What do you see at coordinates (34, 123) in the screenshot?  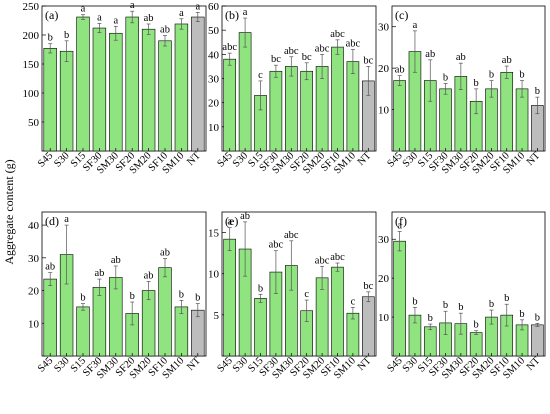 I see `y-tick-label: 50` at bounding box center [34, 123].